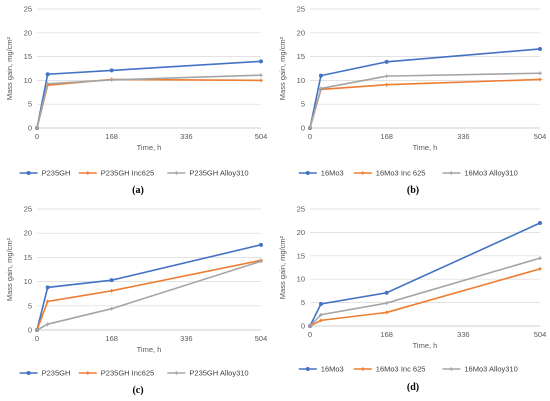  I want to click on y-tick-label: 15, so click(28, 257).